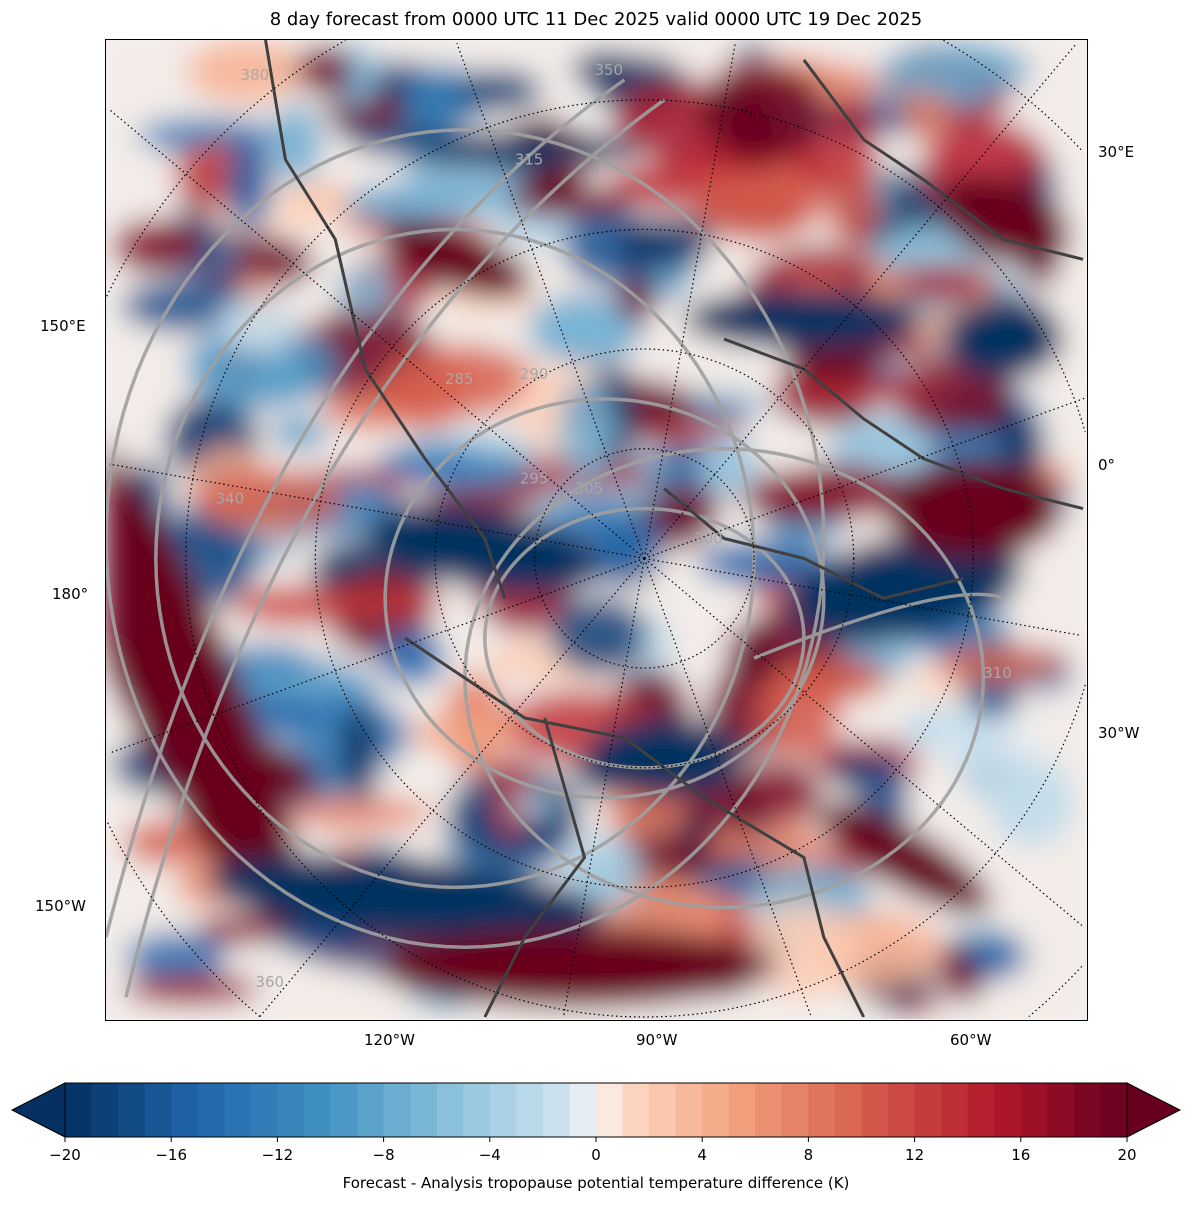 The width and height of the screenshot is (1192, 1205). Describe the element at coordinates (702, 1155) in the screenshot. I see `colorbar-tick: 4` at that location.